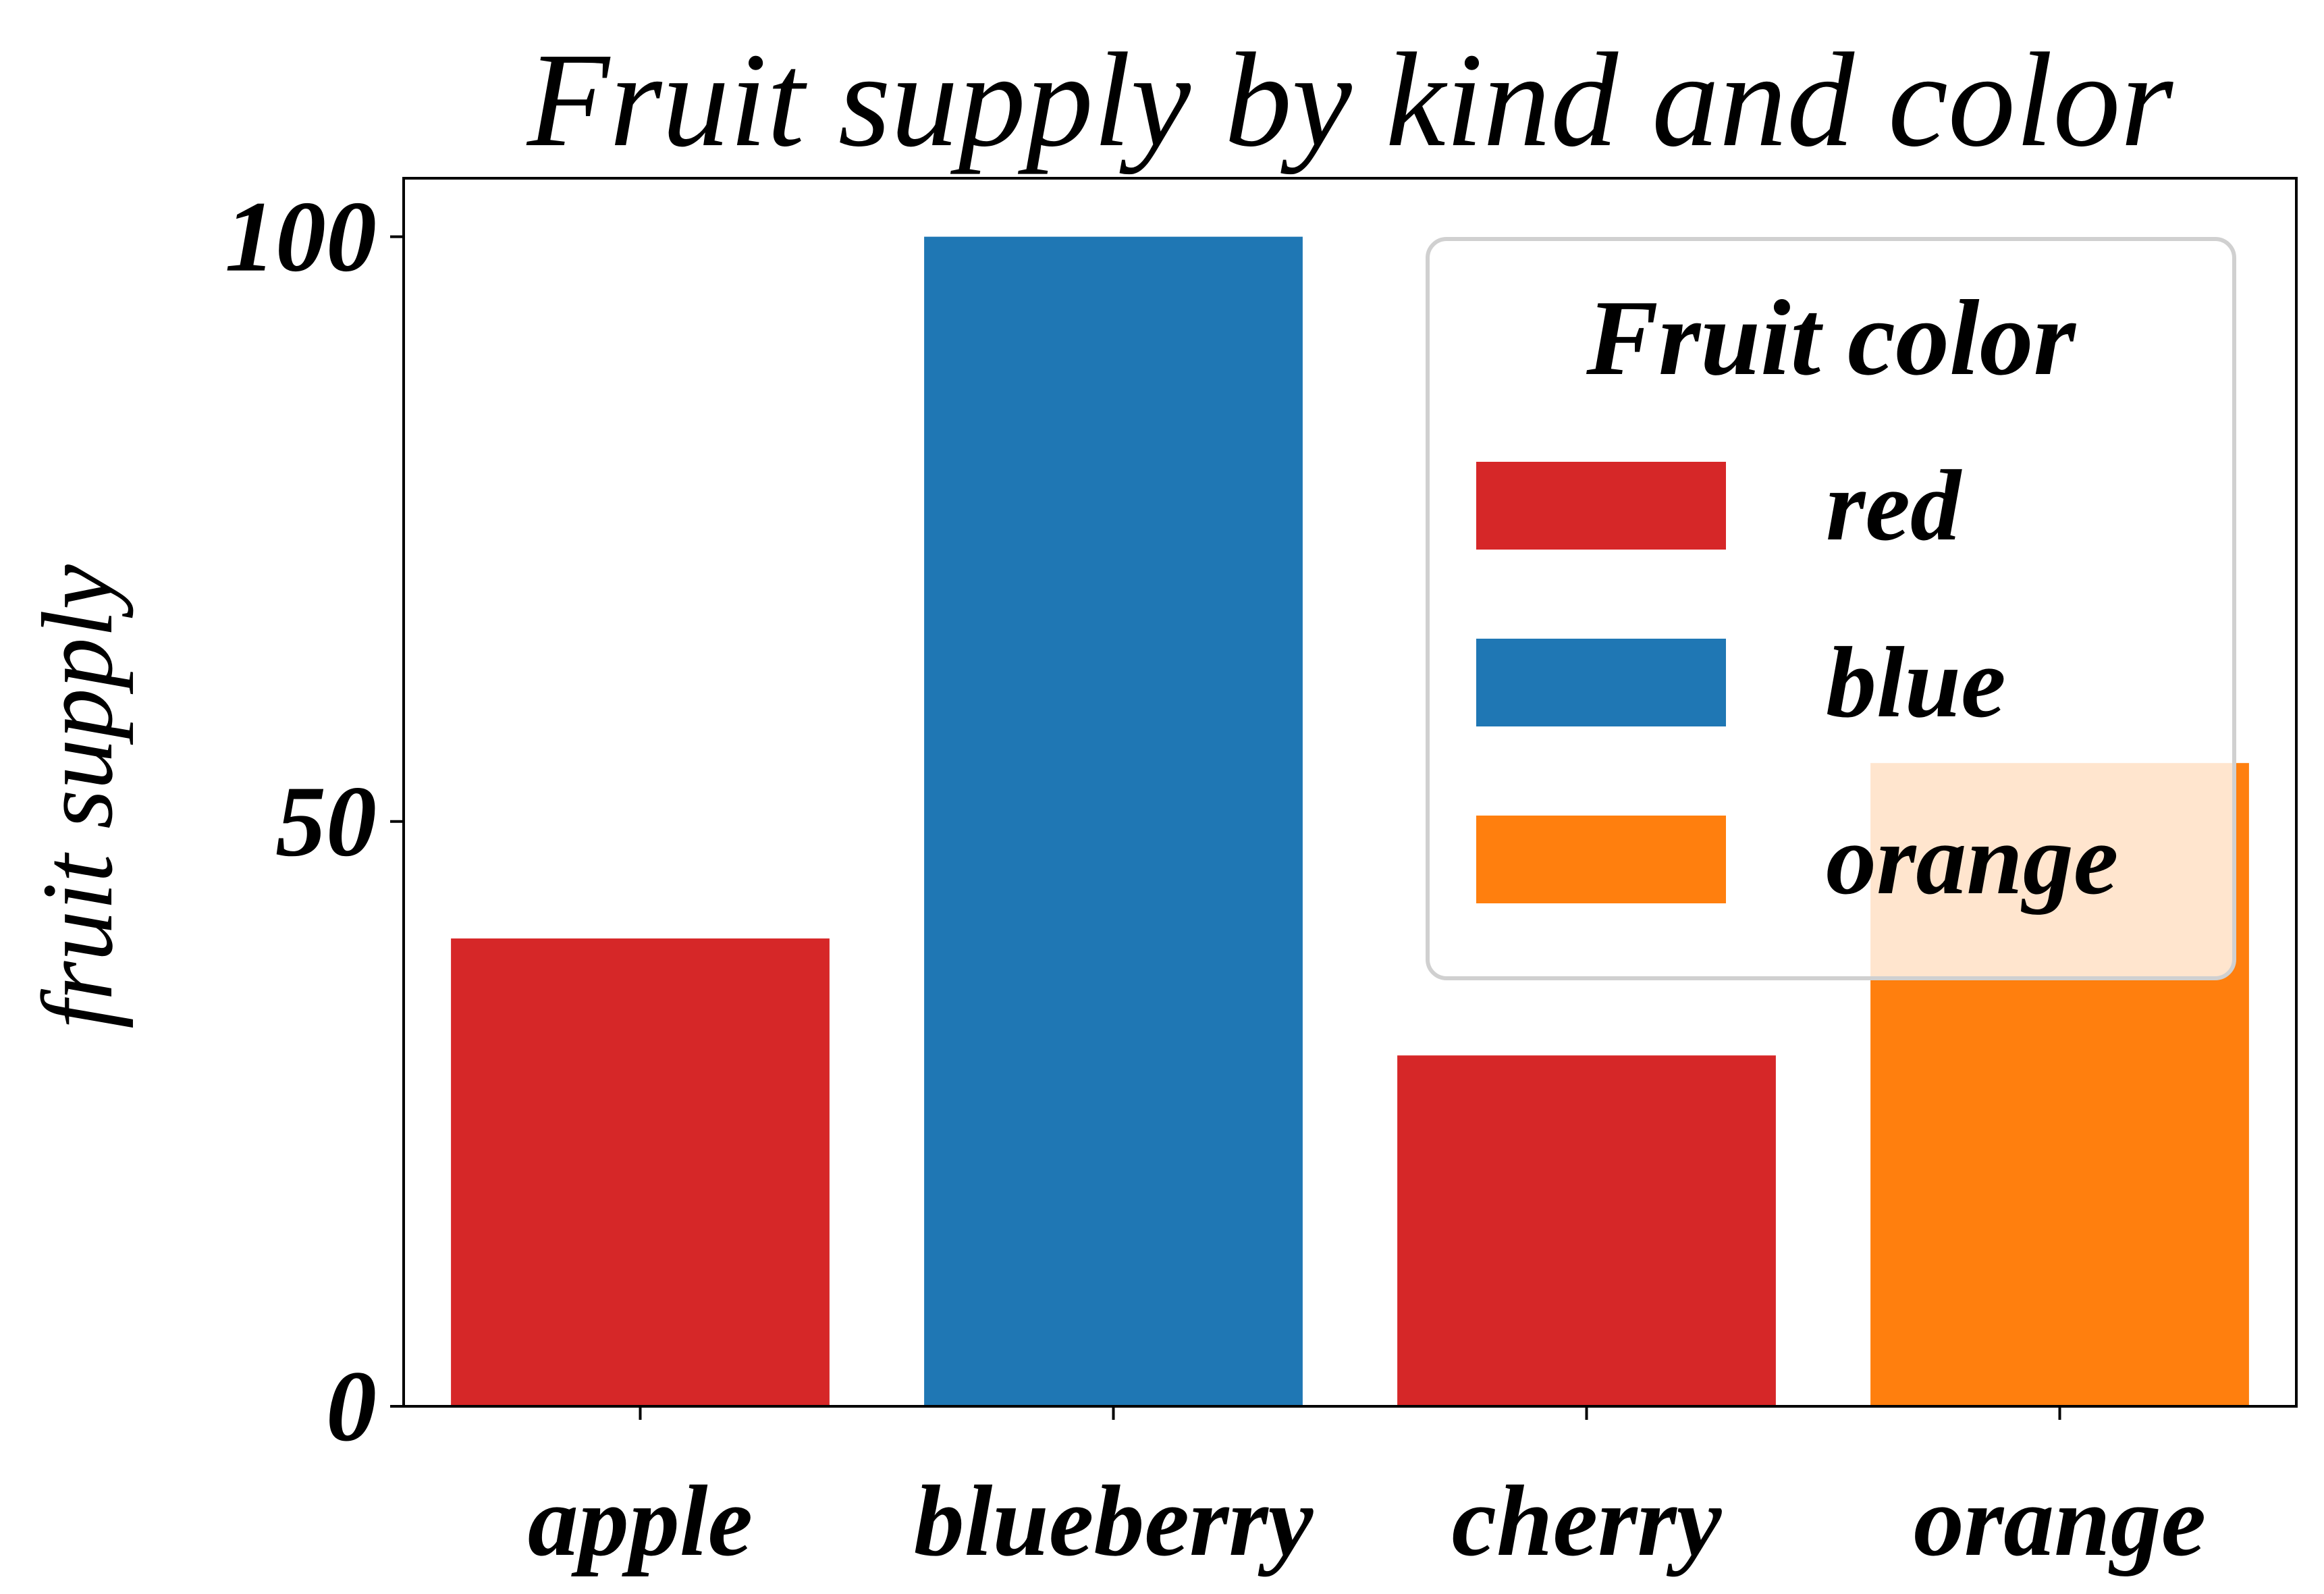  Describe the element at coordinates (1114, 1521) in the screenshot. I see `x-tick-label-blueberry: blueberry` at that location.